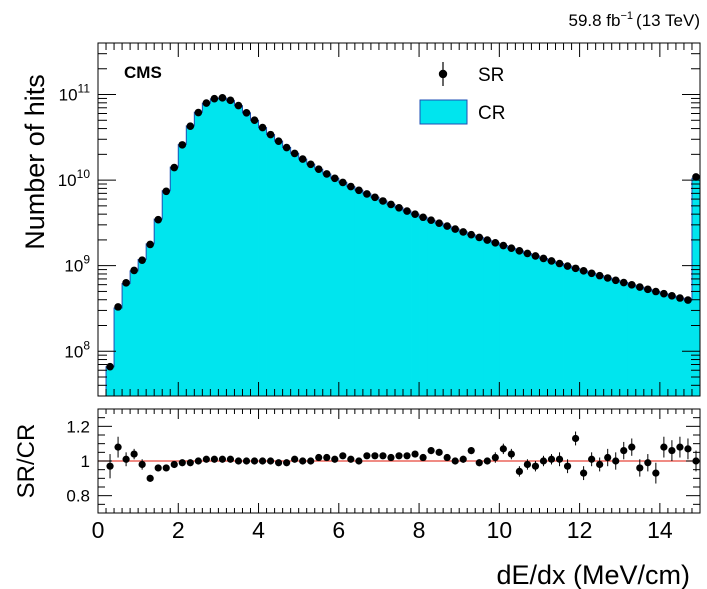  Describe the element at coordinates (78, 496) in the screenshot. I see `ratio-y-tick-label: 0.8` at that location.